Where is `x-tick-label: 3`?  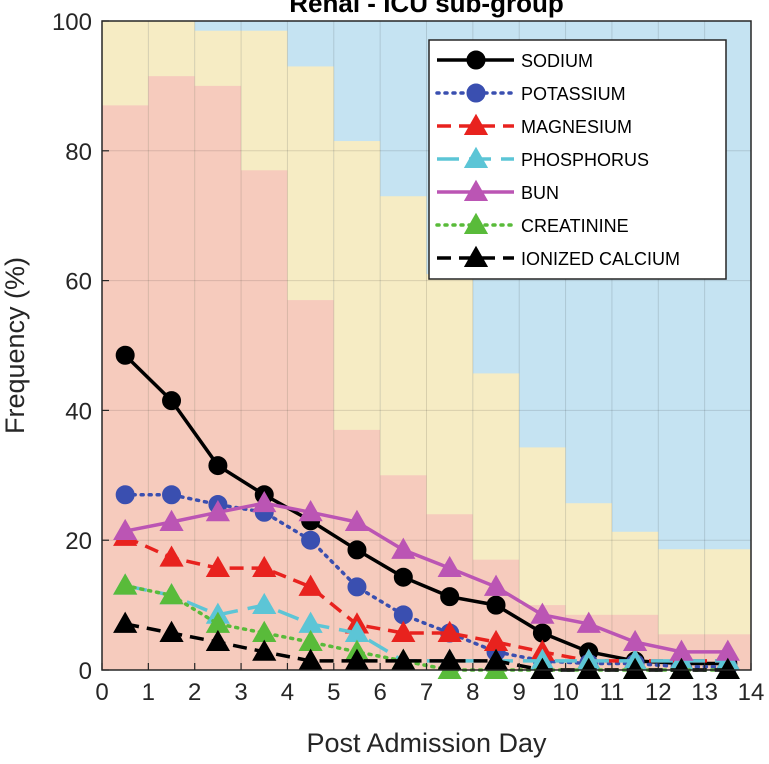
x-tick-label: 3 is located at coordinates (240, 692).